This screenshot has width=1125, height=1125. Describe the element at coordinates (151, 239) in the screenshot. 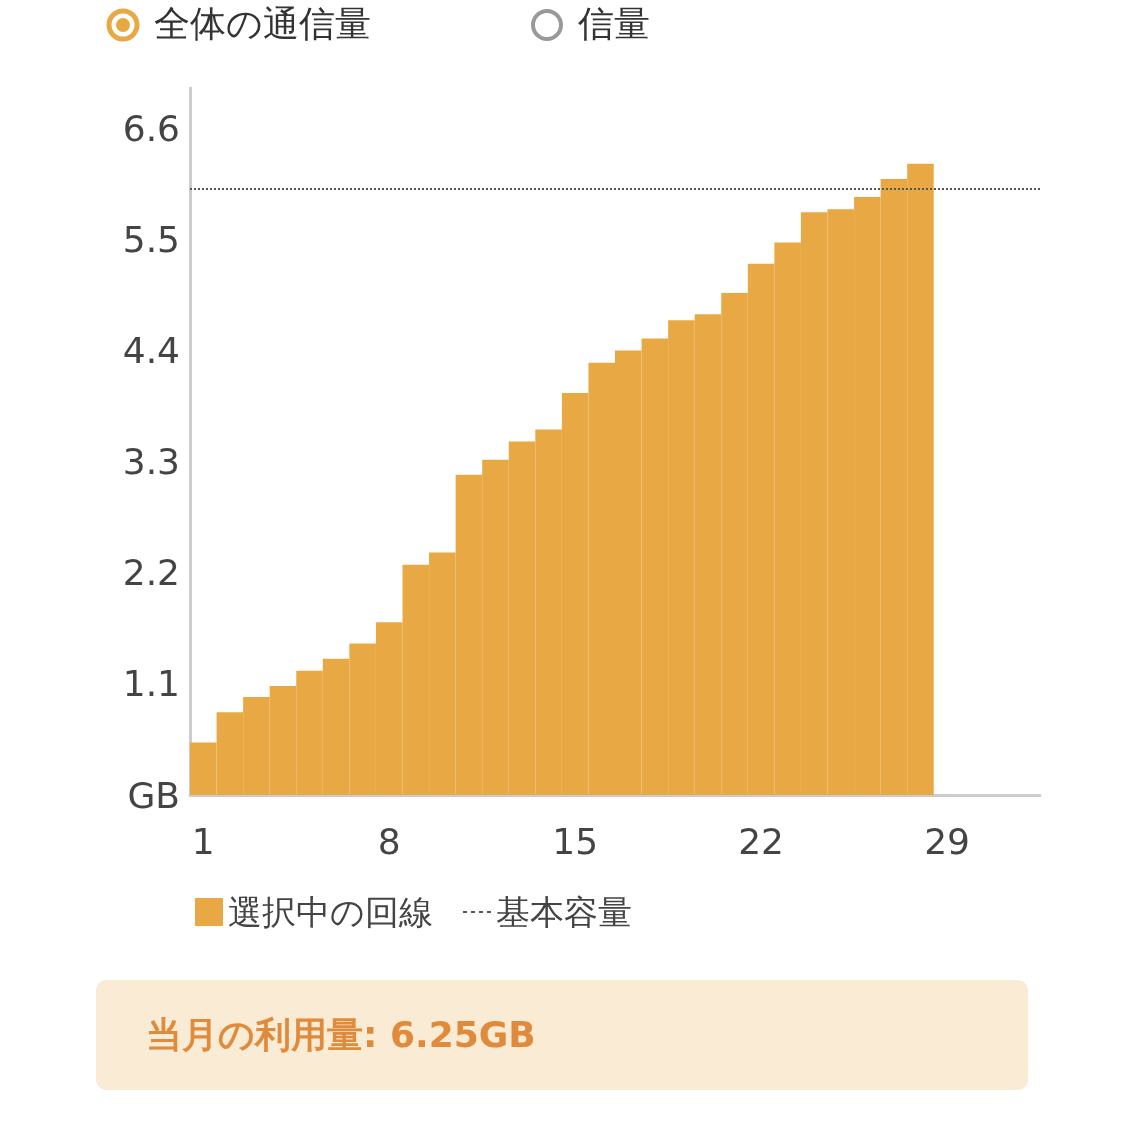

I see `y-tick-label: 5.5` at that location.